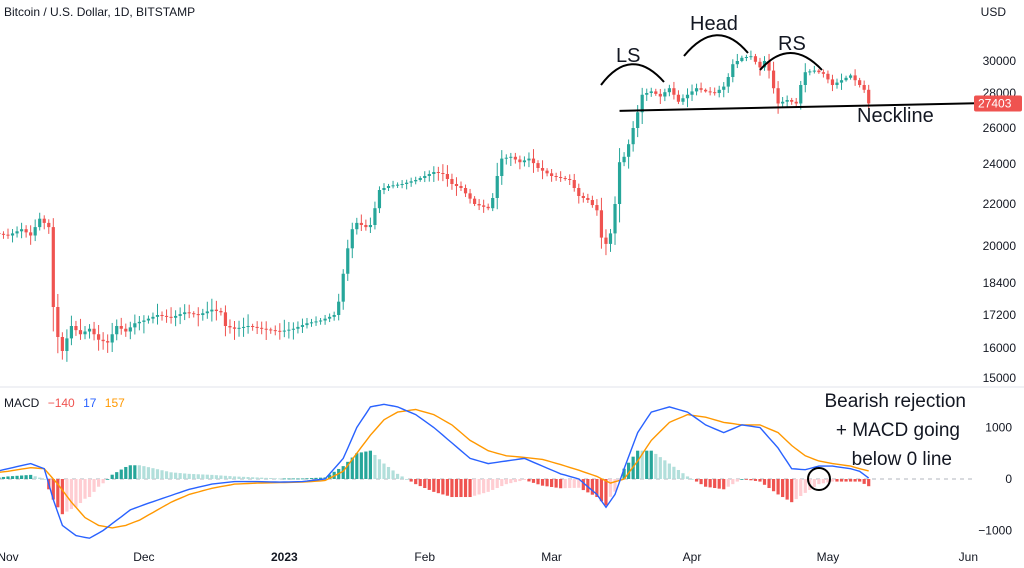 The height and width of the screenshot is (568, 1024). I want to click on time-tick-label: Dec, so click(143, 557).